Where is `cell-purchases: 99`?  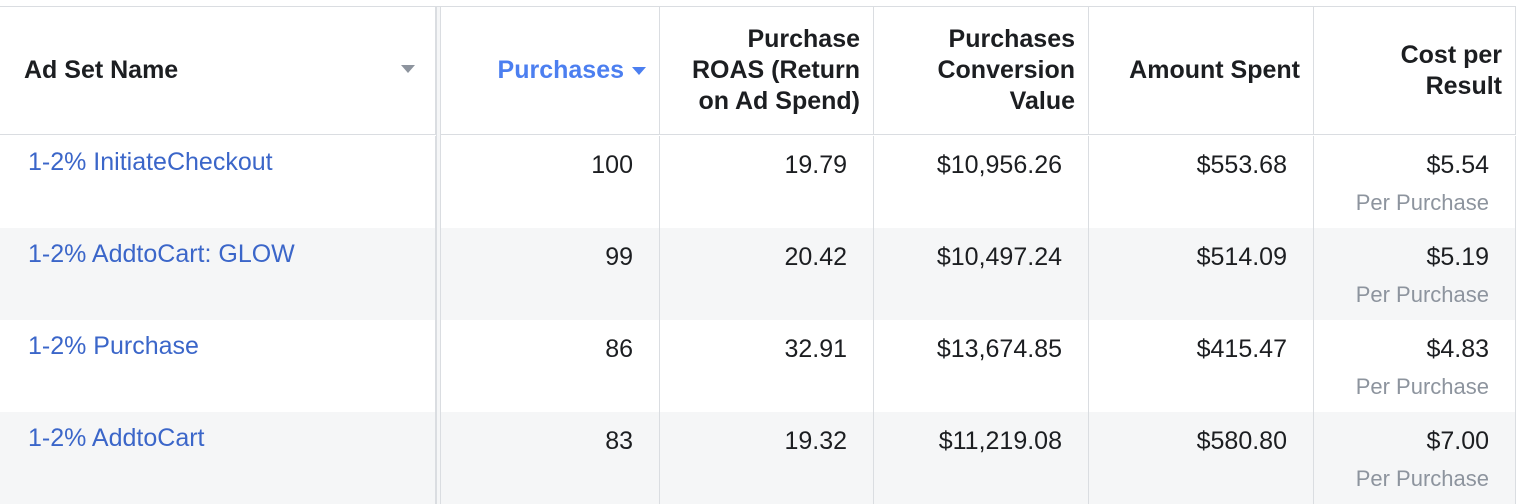
cell-purchases: 99 is located at coordinates (550, 274).